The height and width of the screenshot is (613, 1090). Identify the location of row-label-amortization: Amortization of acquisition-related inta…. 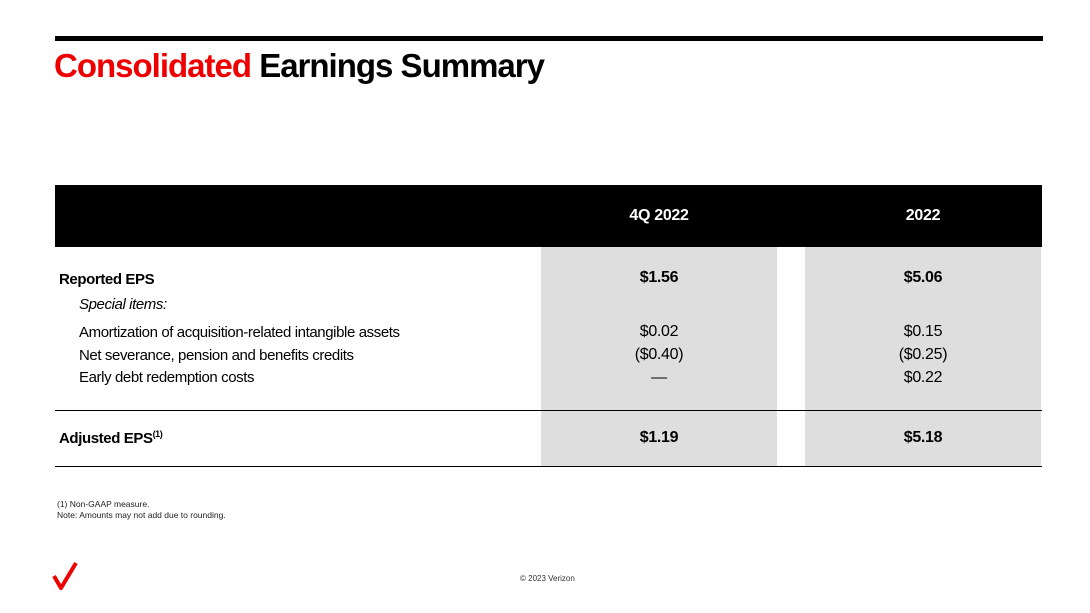
(239, 332).